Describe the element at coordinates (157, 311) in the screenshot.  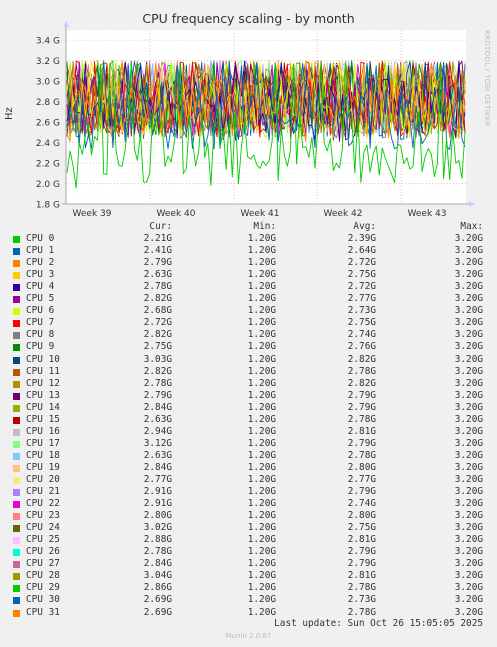
I see `legend-cur: 2.68G` at that location.